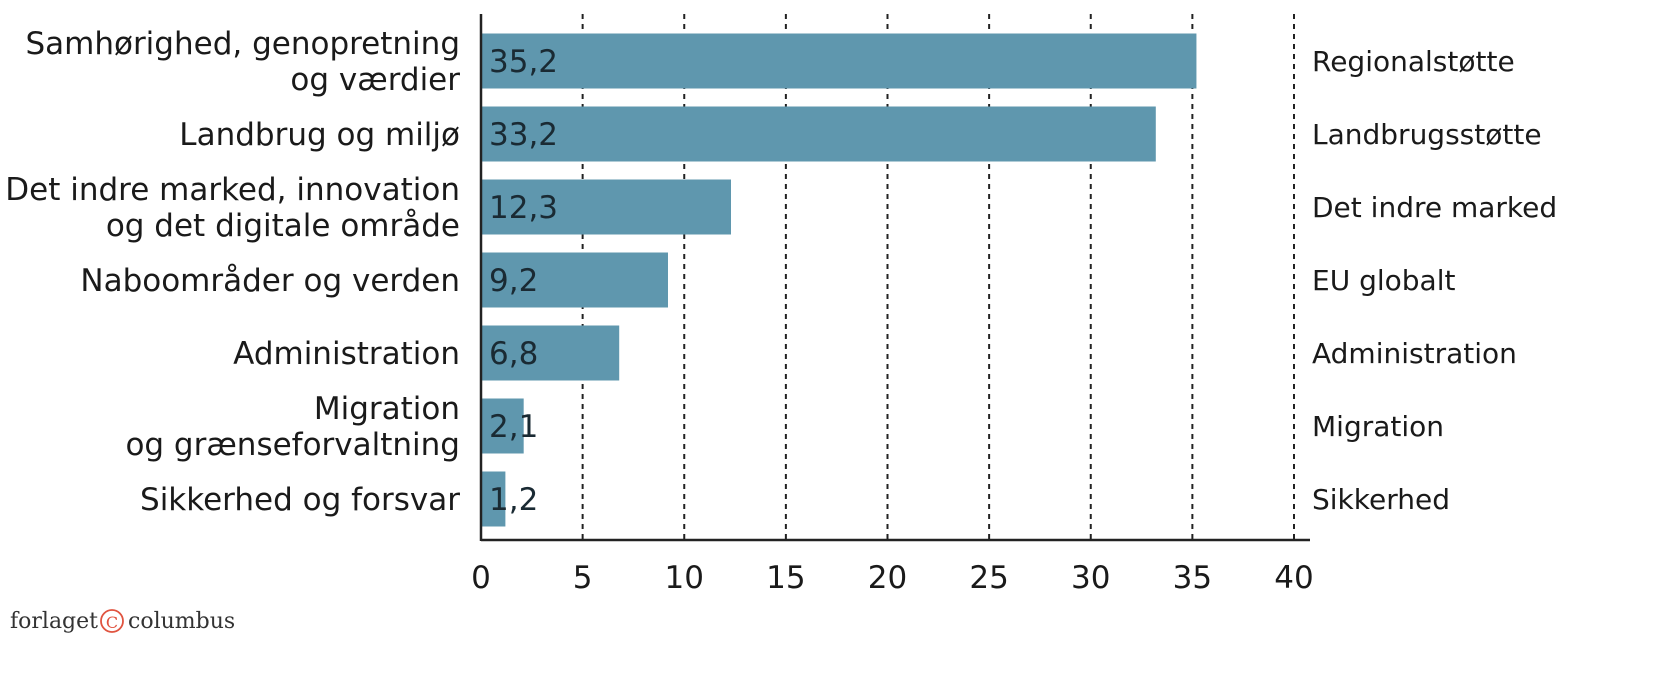 This screenshot has width=1657, height=675. What do you see at coordinates (1427, 134) in the screenshot?
I see `right-label: Landbrugsstøtte` at bounding box center [1427, 134].